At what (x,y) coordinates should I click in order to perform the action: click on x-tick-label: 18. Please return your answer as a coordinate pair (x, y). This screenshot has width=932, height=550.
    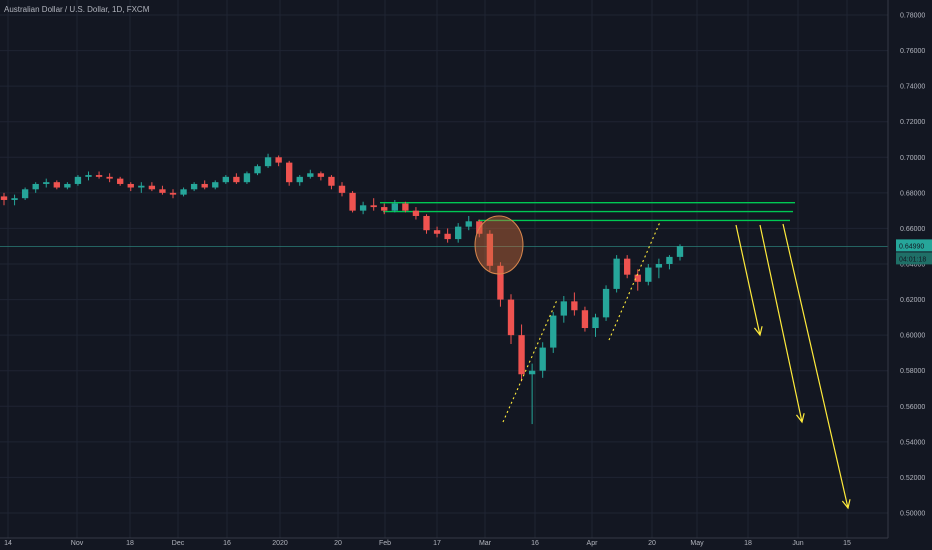
    Looking at the image, I should click on (748, 543).